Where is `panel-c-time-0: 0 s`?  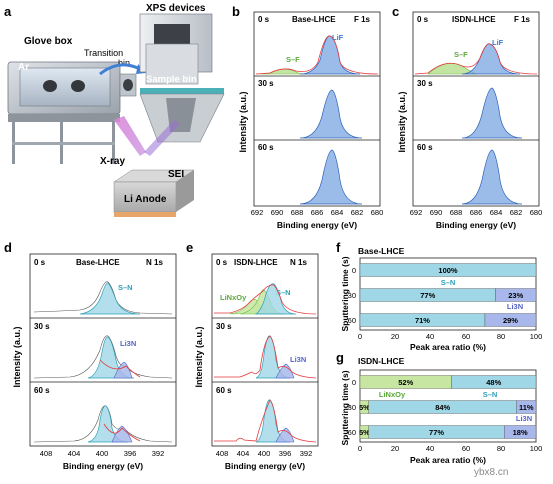
panel-c-time-0: 0 s is located at coordinates (423, 19).